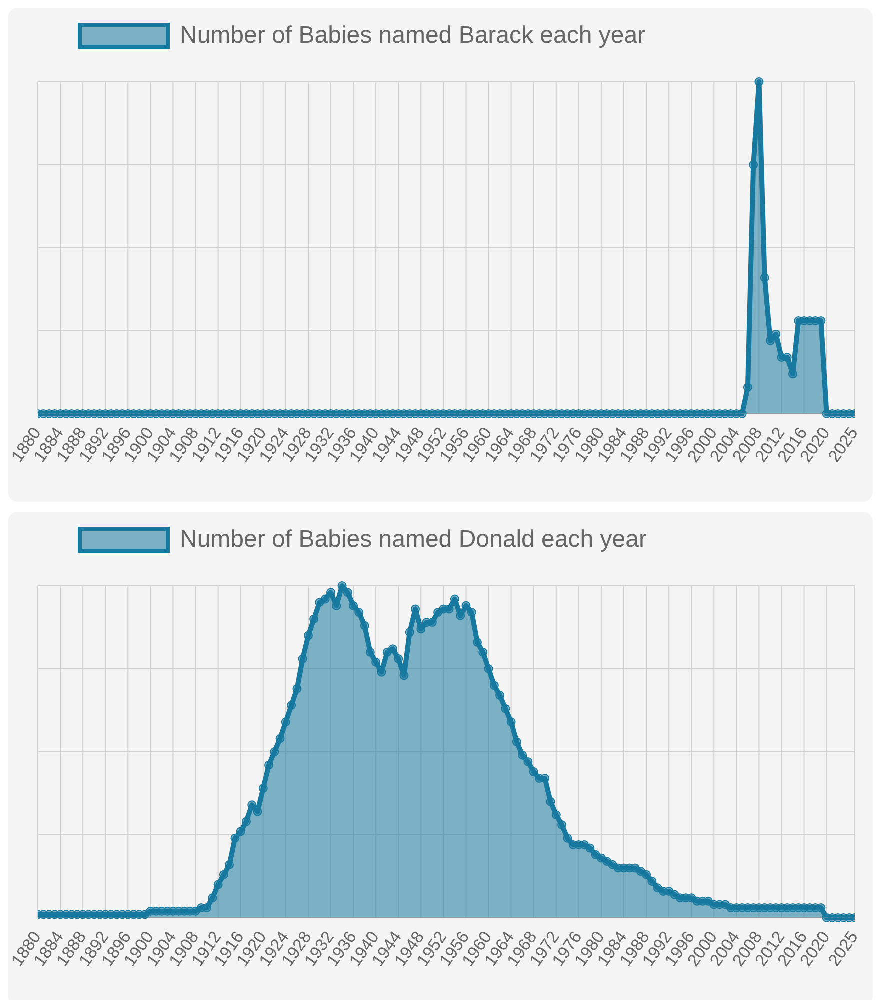  Describe the element at coordinates (413, 36) in the screenshot. I see `legend-label: Number of Babies named Barack each year` at that location.